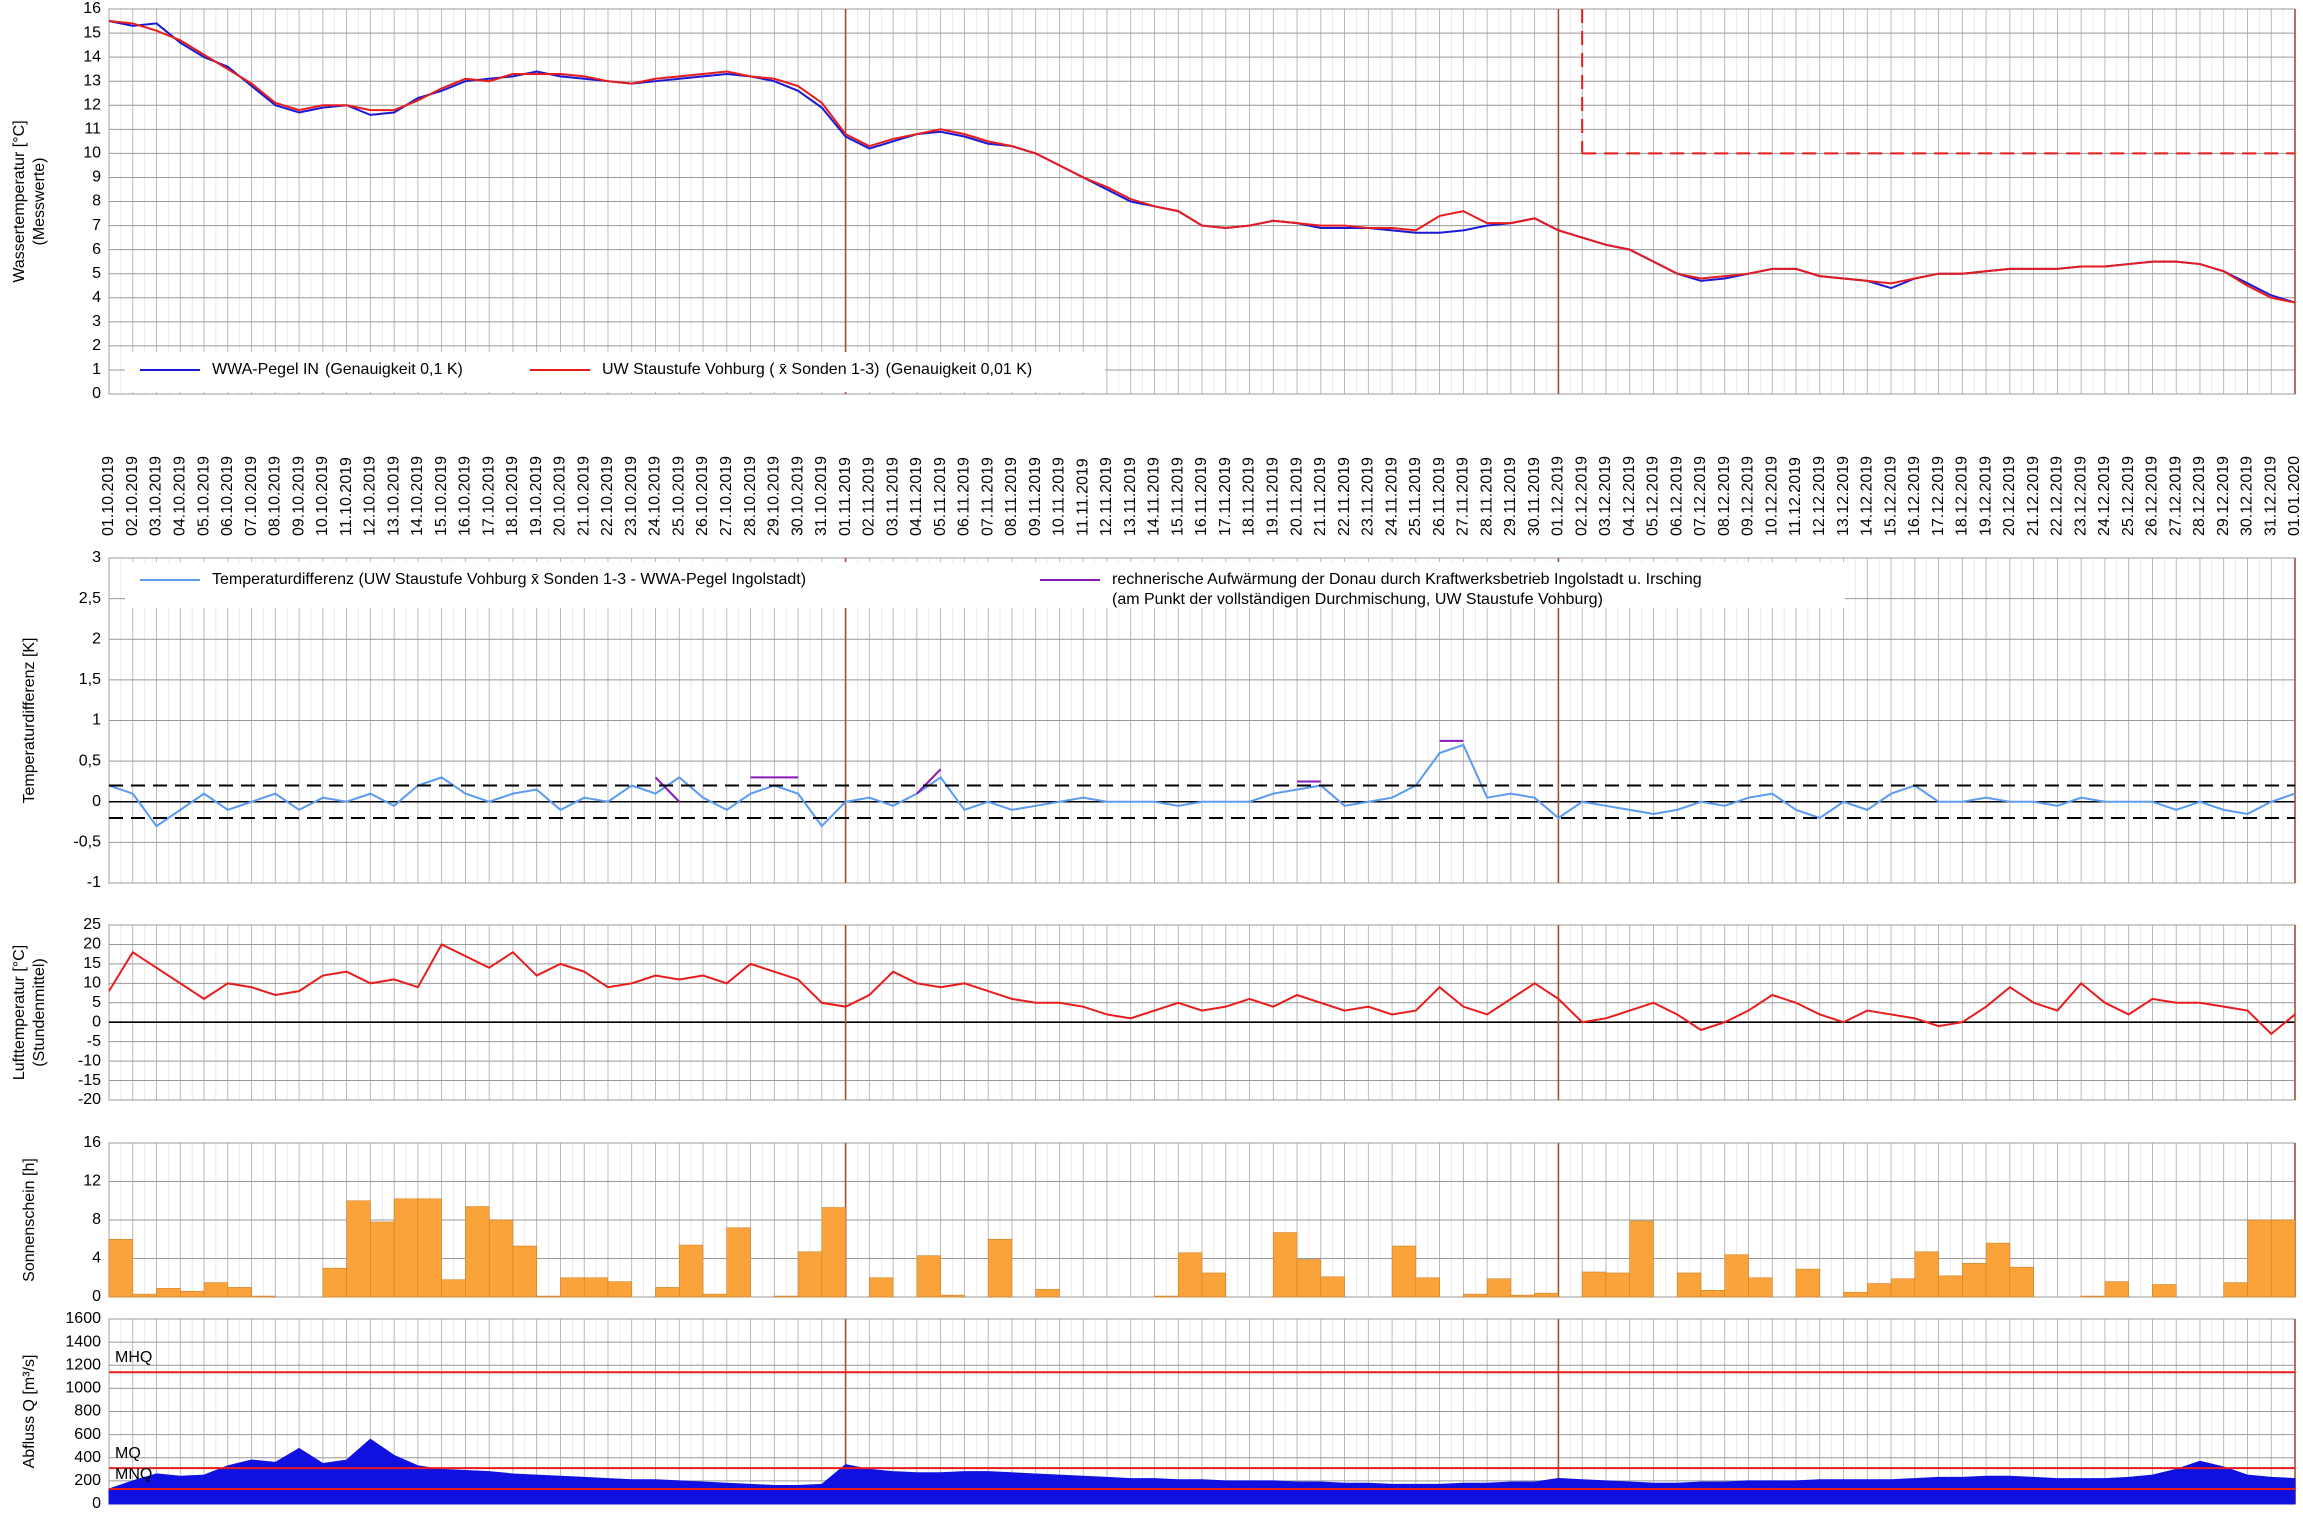 The image size is (2303, 1514). What do you see at coordinates (1082, 497) in the screenshot?
I see `x-tick-label: 11.11.2019` at bounding box center [1082, 497].